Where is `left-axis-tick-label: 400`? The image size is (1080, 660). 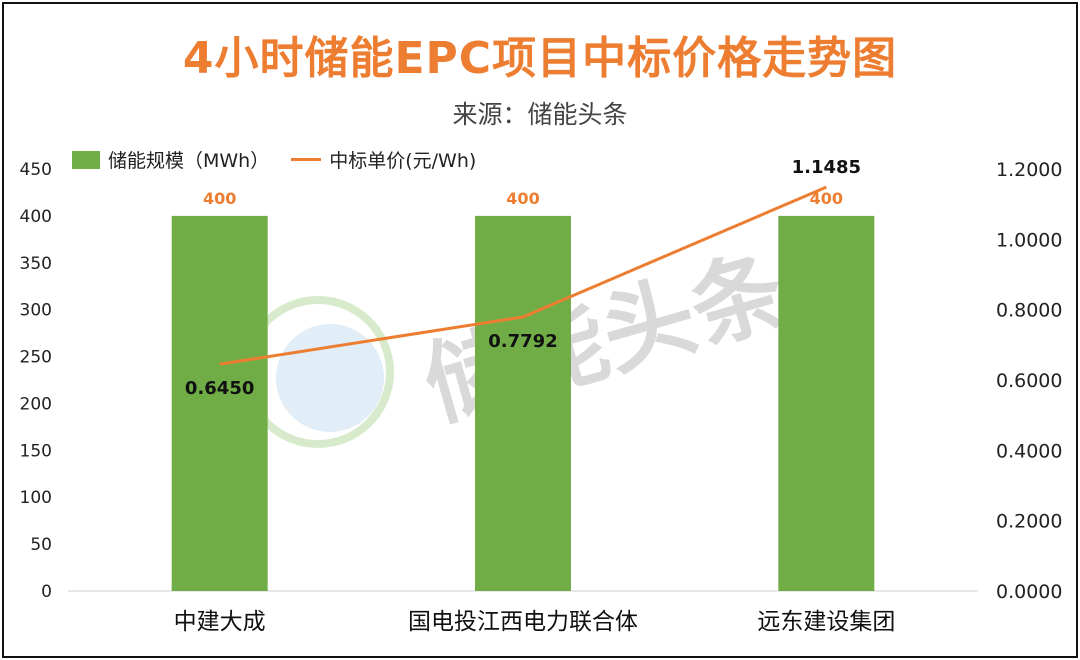
left-axis-tick-label: 400 is located at coordinates (36, 217).